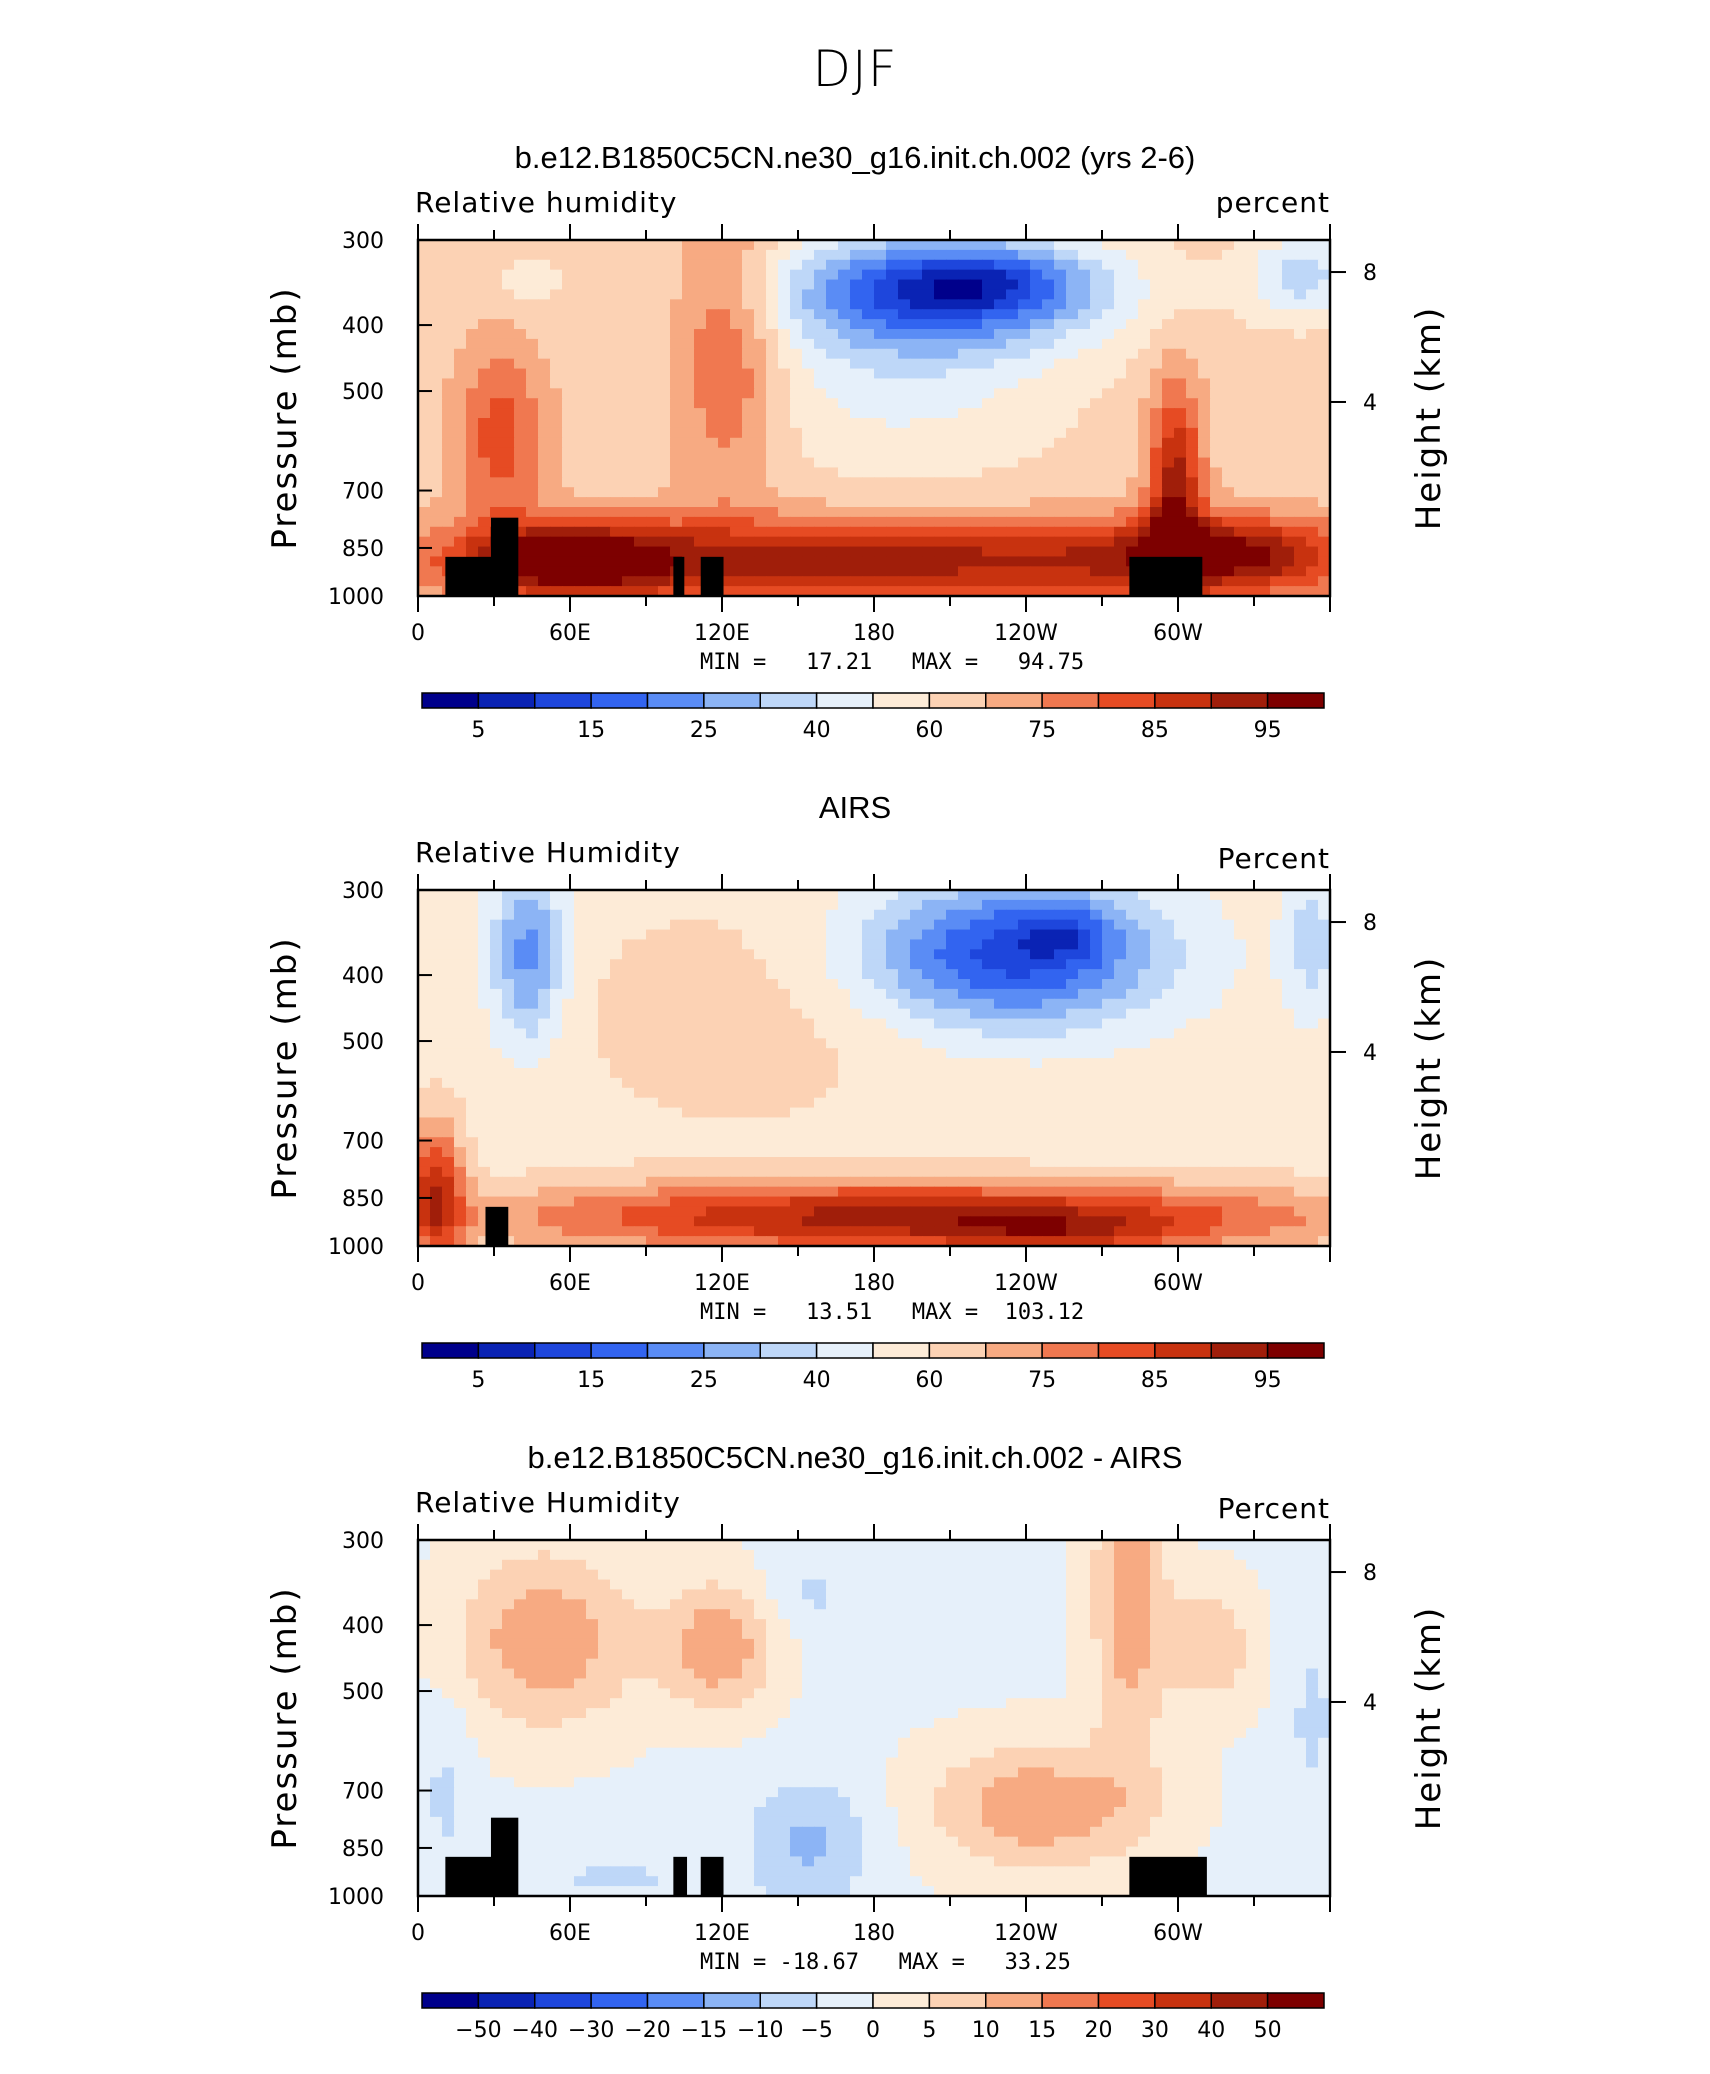 This screenshot has height=2074, width=1710. Describe the element at coordinates (855, 69) in the screenshot. I see `page-title: DJF` at that location.